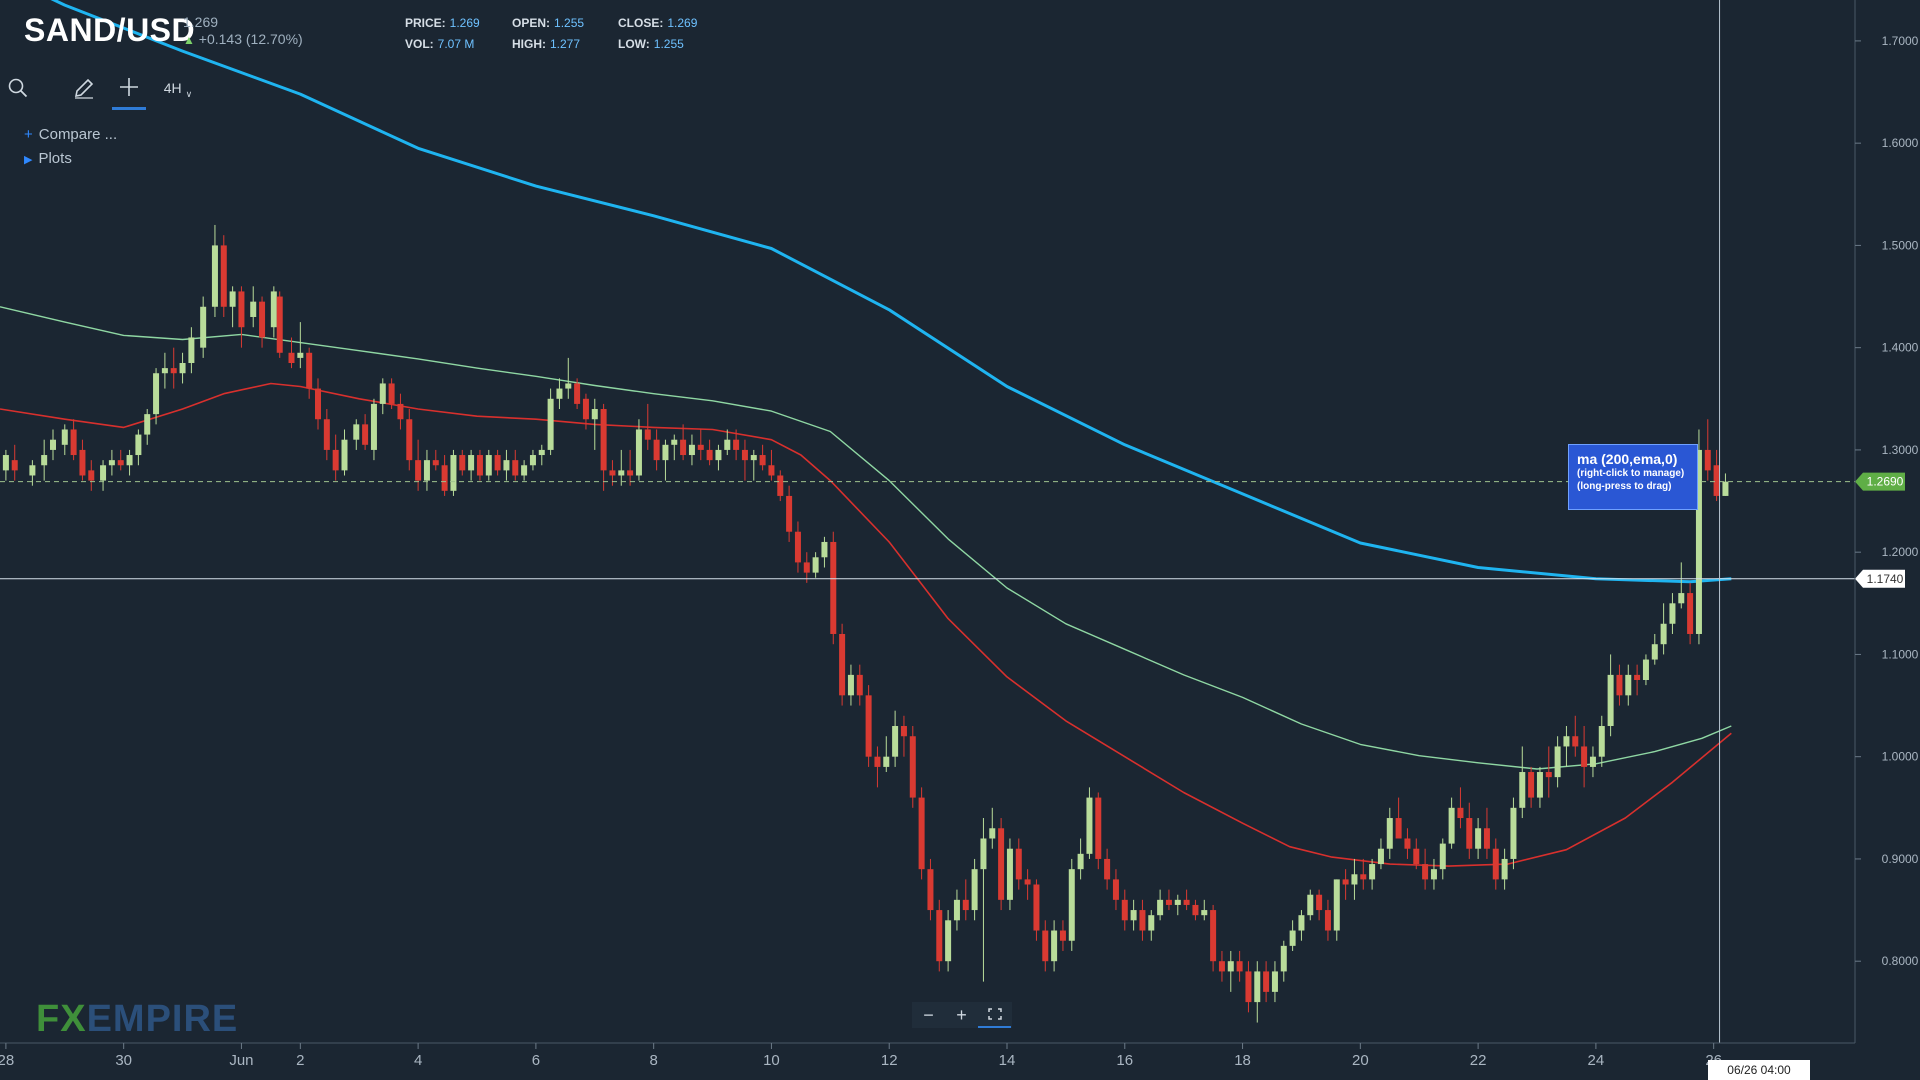 The height and width of the screenshot is (1080, 1920). What do you see at coordinates (178, 88) in the screenshot?
I see `interval-select: 4H ∨` at bounding box center [178, 88].